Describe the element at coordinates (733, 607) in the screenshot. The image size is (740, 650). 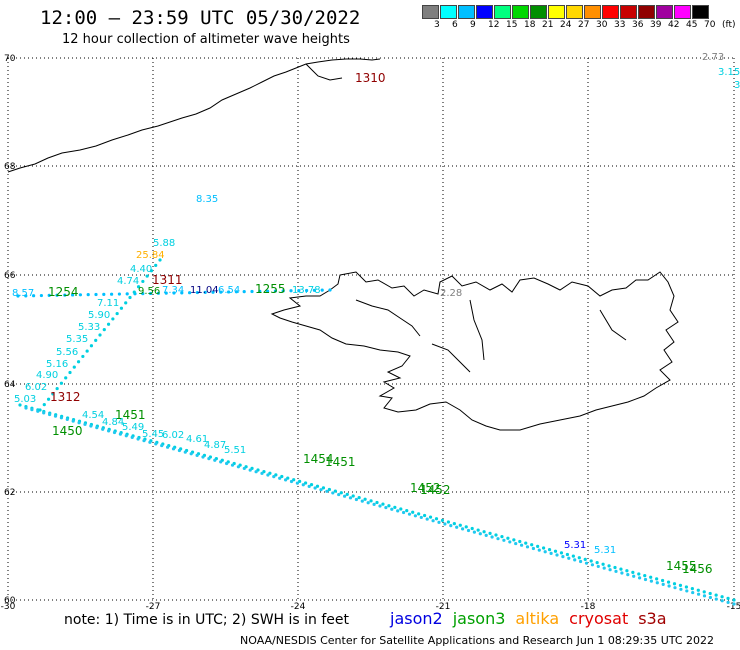
I see `lon-label: -15` at that location.